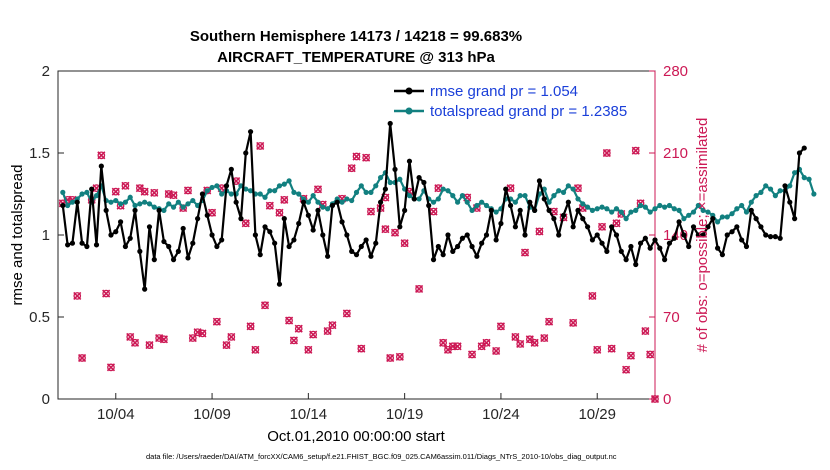 The width and height of the screenshot is (830, 470). What do you see at coordinates (46, 235) in the screenshot?
I see `left-y-axis-ticks: 0 0.5 1 1.5 2` at bounding box center [46, 235].